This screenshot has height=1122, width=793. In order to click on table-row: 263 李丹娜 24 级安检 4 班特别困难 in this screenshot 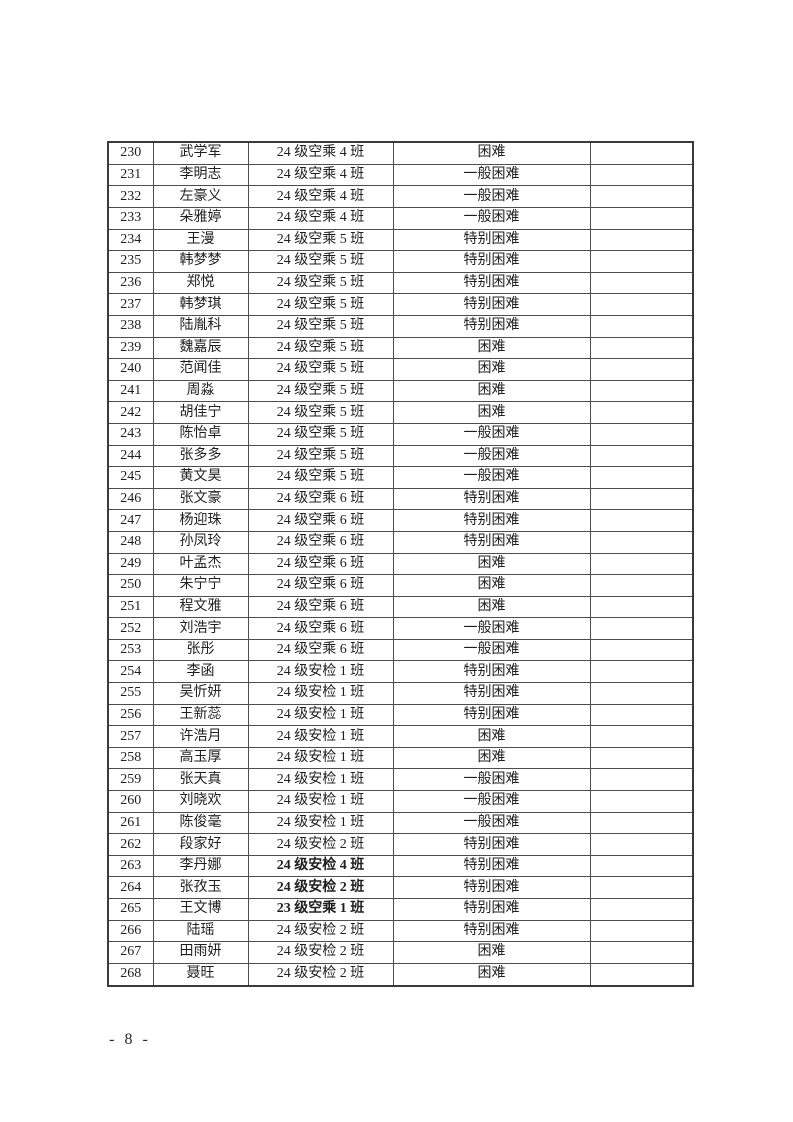, I will do `click(400, 866)`.